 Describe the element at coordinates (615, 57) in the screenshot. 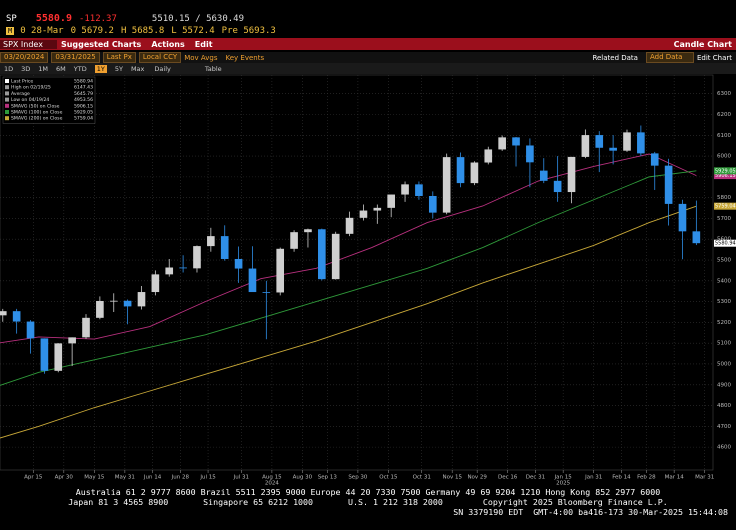

I see `button: Related Data` at that location.